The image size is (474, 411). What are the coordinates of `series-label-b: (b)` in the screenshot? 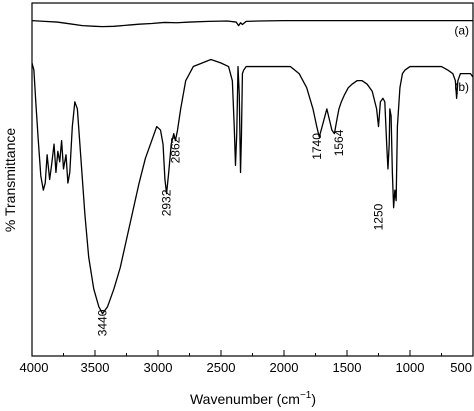 It's located at (461, 87).